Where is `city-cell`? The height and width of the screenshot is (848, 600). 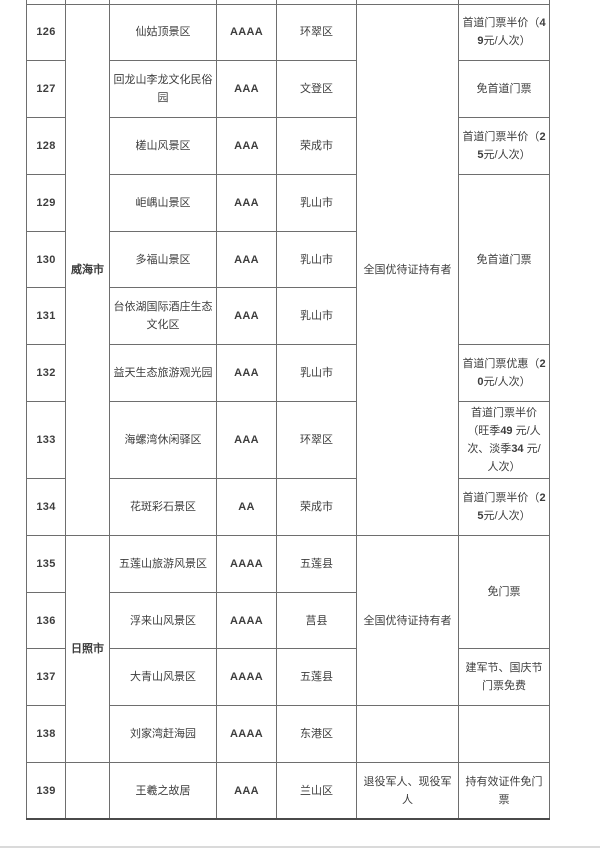
city-cell is located at coordinates (87, 791).